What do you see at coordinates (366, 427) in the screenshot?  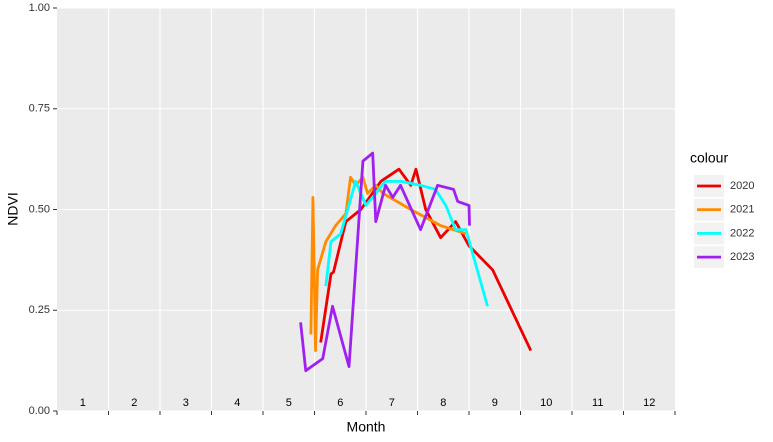 I see `x-axis-title: Month` at bounding box center [366, 427].